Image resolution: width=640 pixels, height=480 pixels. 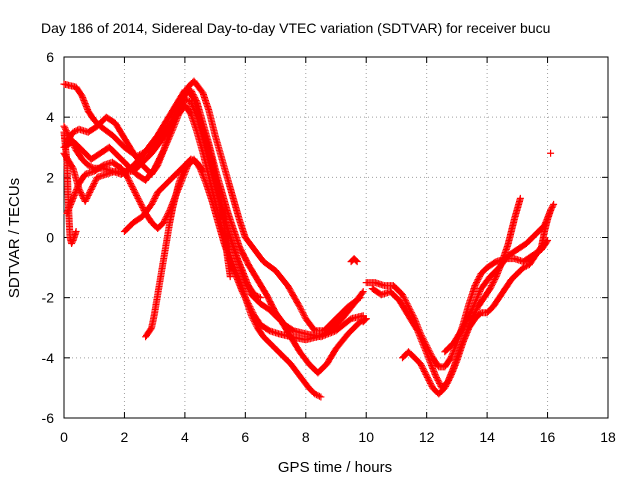 I want to click on y-tick-label: -4, so click(x=48, y=358).